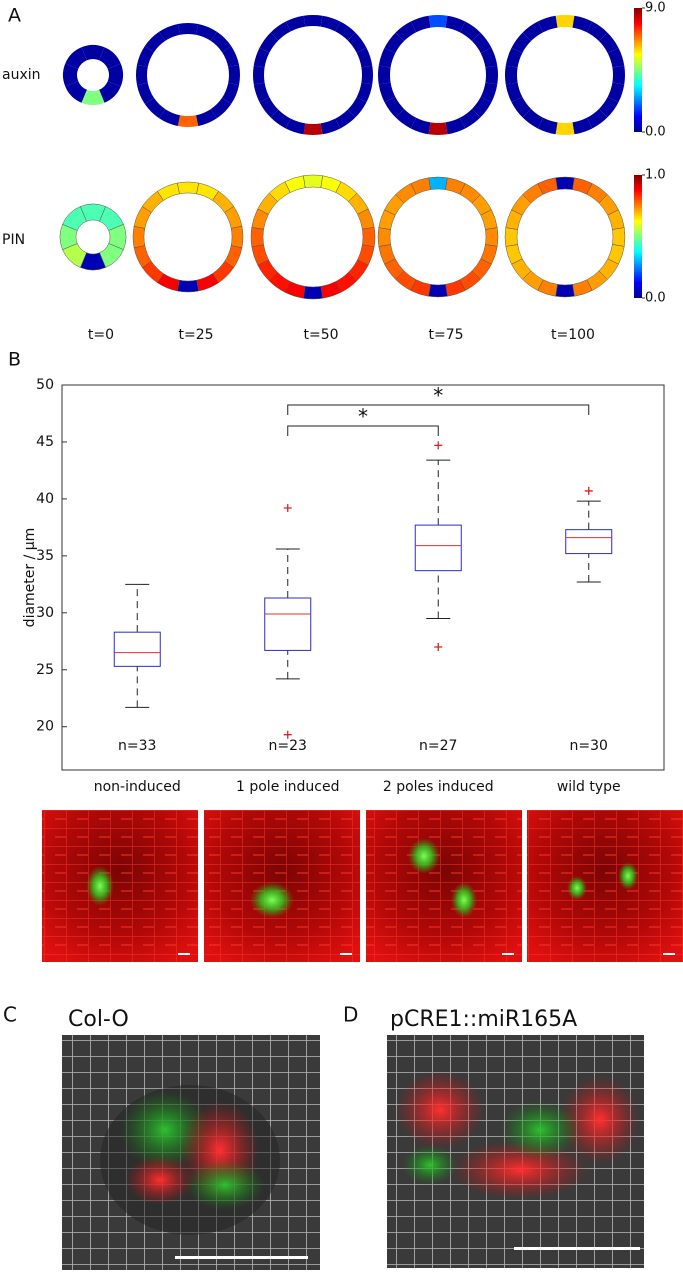 The width and height of the screenshot is (683, 1275). Describe the element at coordinates (21, 75) in the screenshot. I see `row-label: auxin` at that location.